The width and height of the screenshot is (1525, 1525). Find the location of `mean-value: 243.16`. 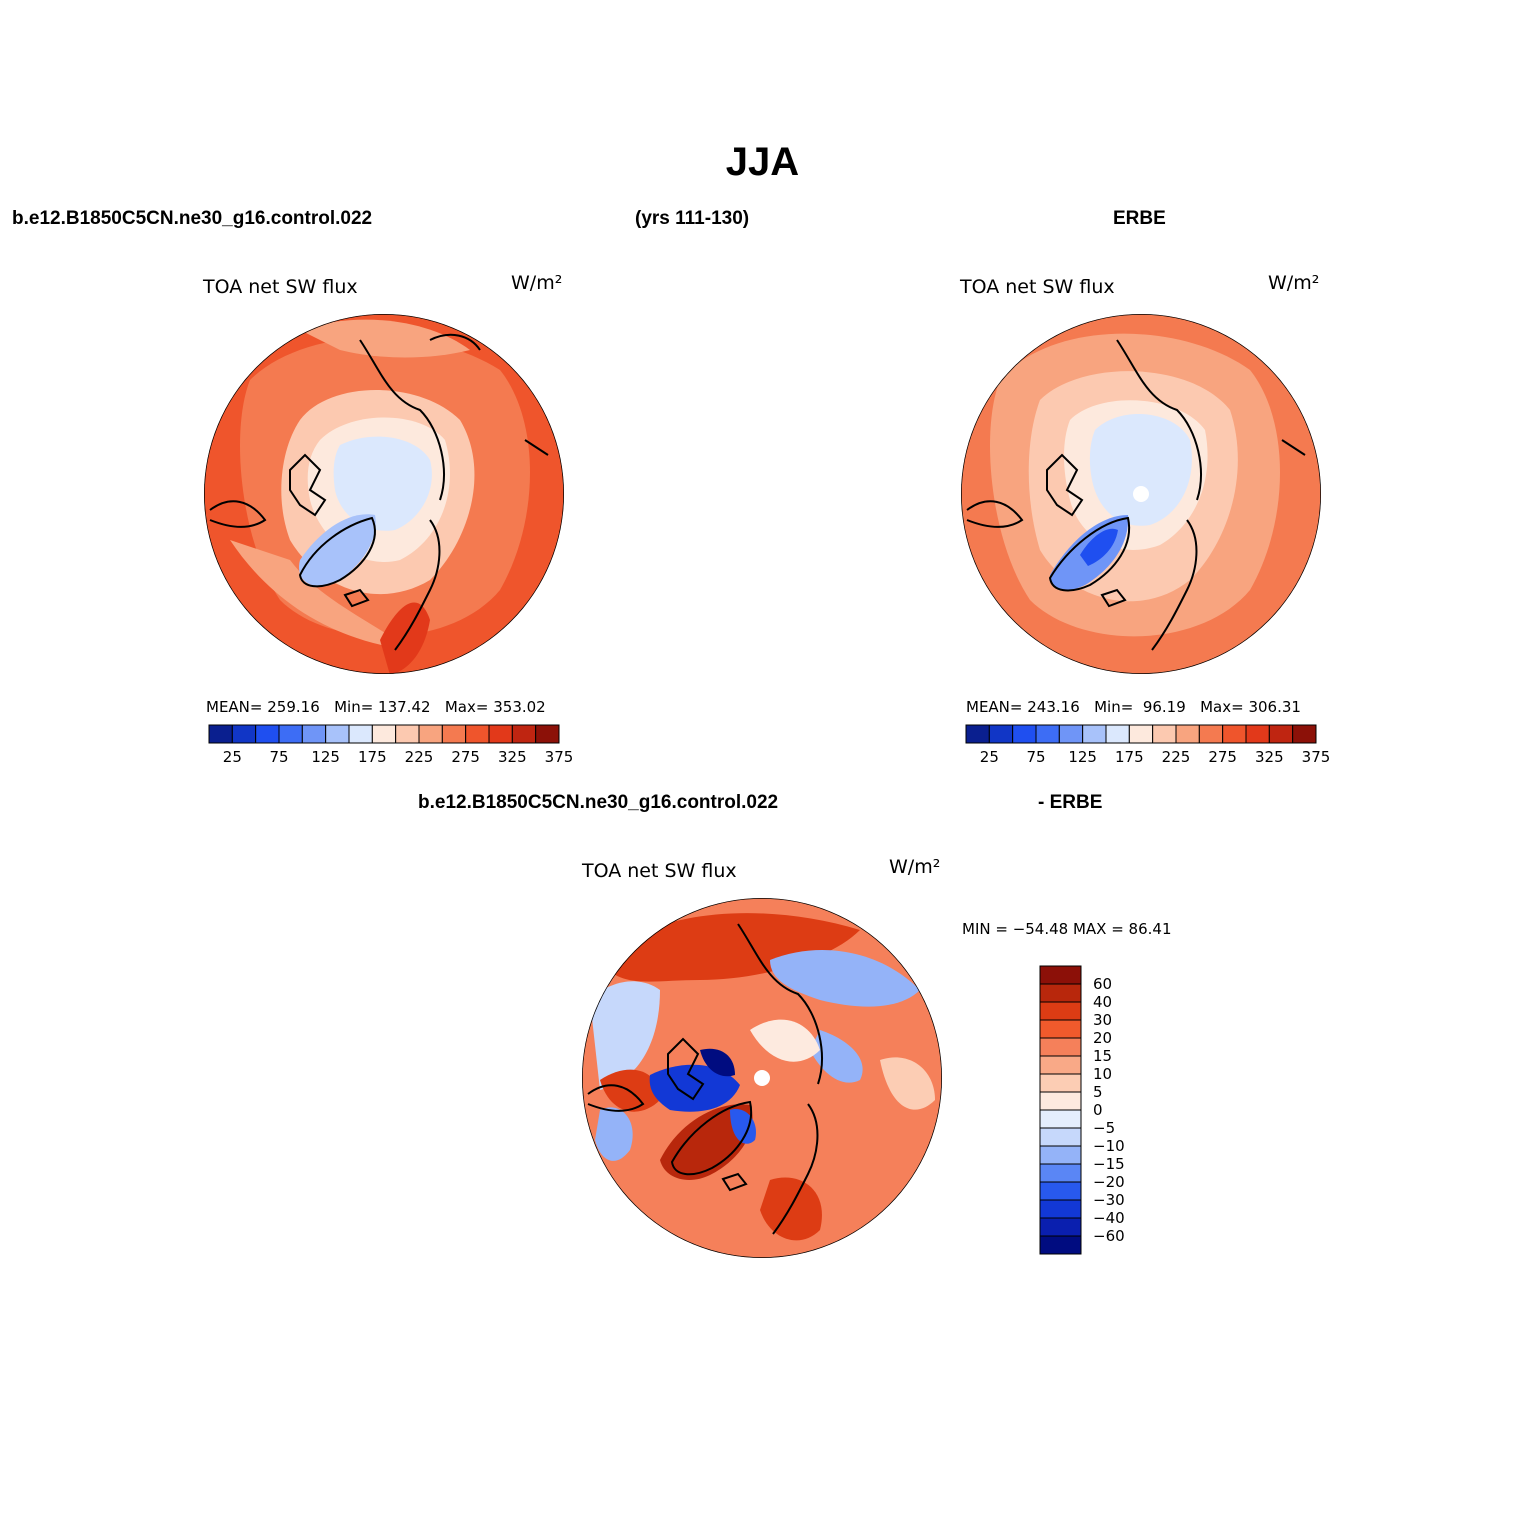

mean-value: 243.16 is located at coordinates (1053, 707).